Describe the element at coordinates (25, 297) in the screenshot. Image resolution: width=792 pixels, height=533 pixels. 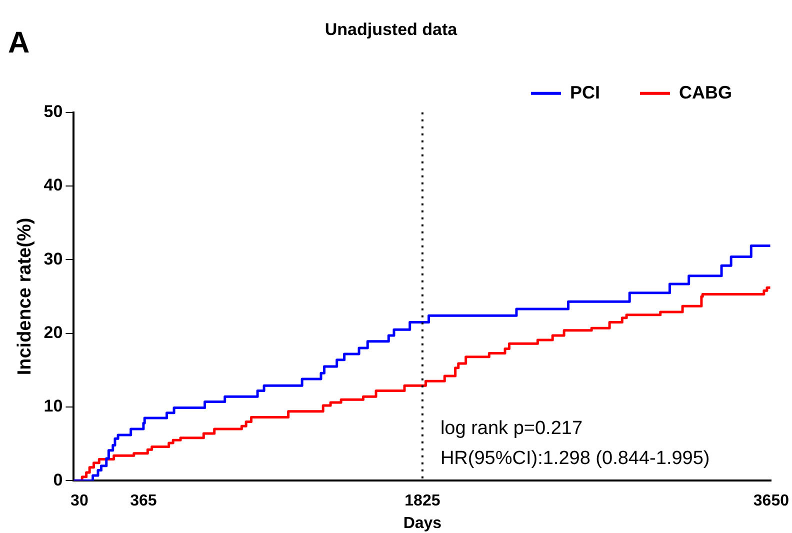
I see `y-axis-title: Incidence rate(%)` at that location.